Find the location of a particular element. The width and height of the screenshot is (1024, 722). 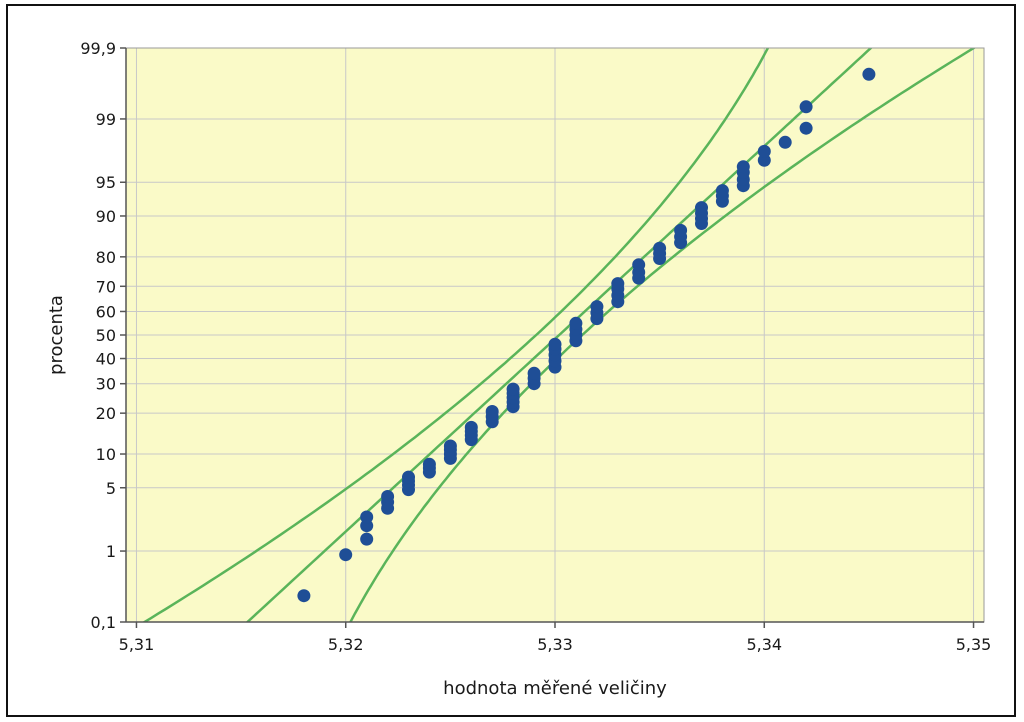

x-tick-label: 5,32 is located at coordinates (346, 644).